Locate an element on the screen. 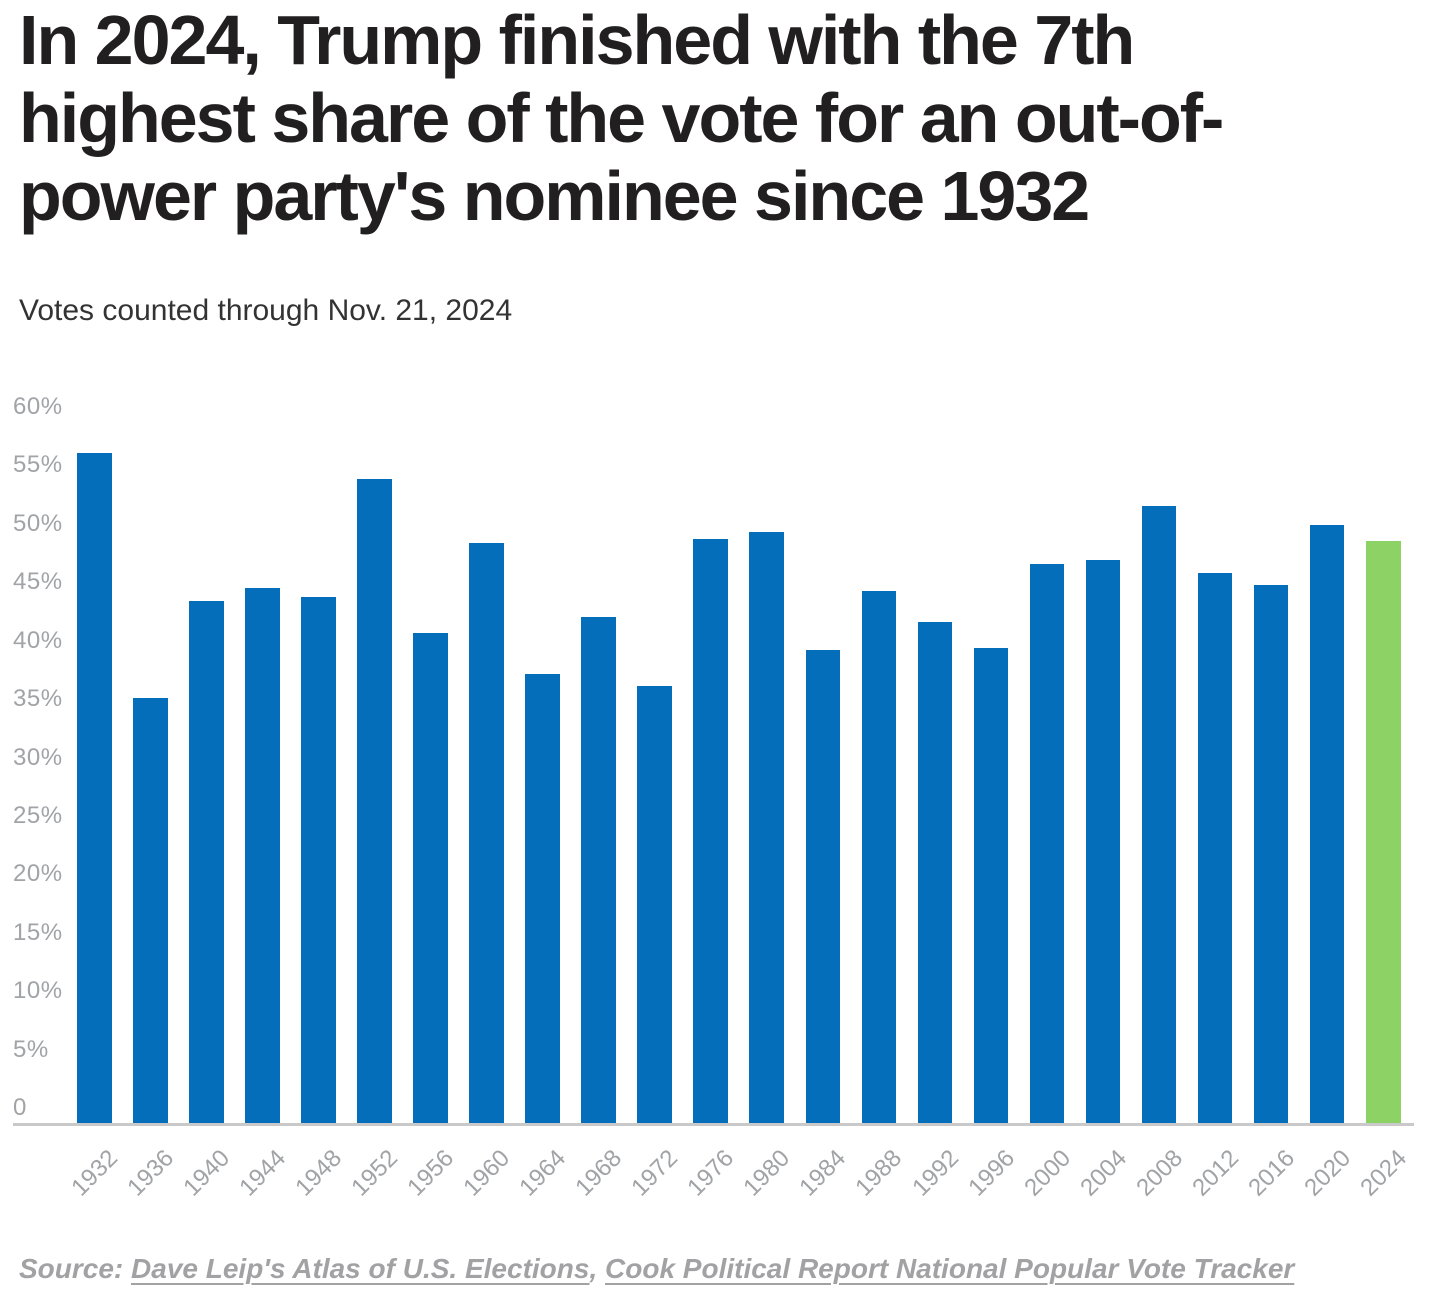  x-axis-year-label: 1932 is located at coordinates (94, 1173).